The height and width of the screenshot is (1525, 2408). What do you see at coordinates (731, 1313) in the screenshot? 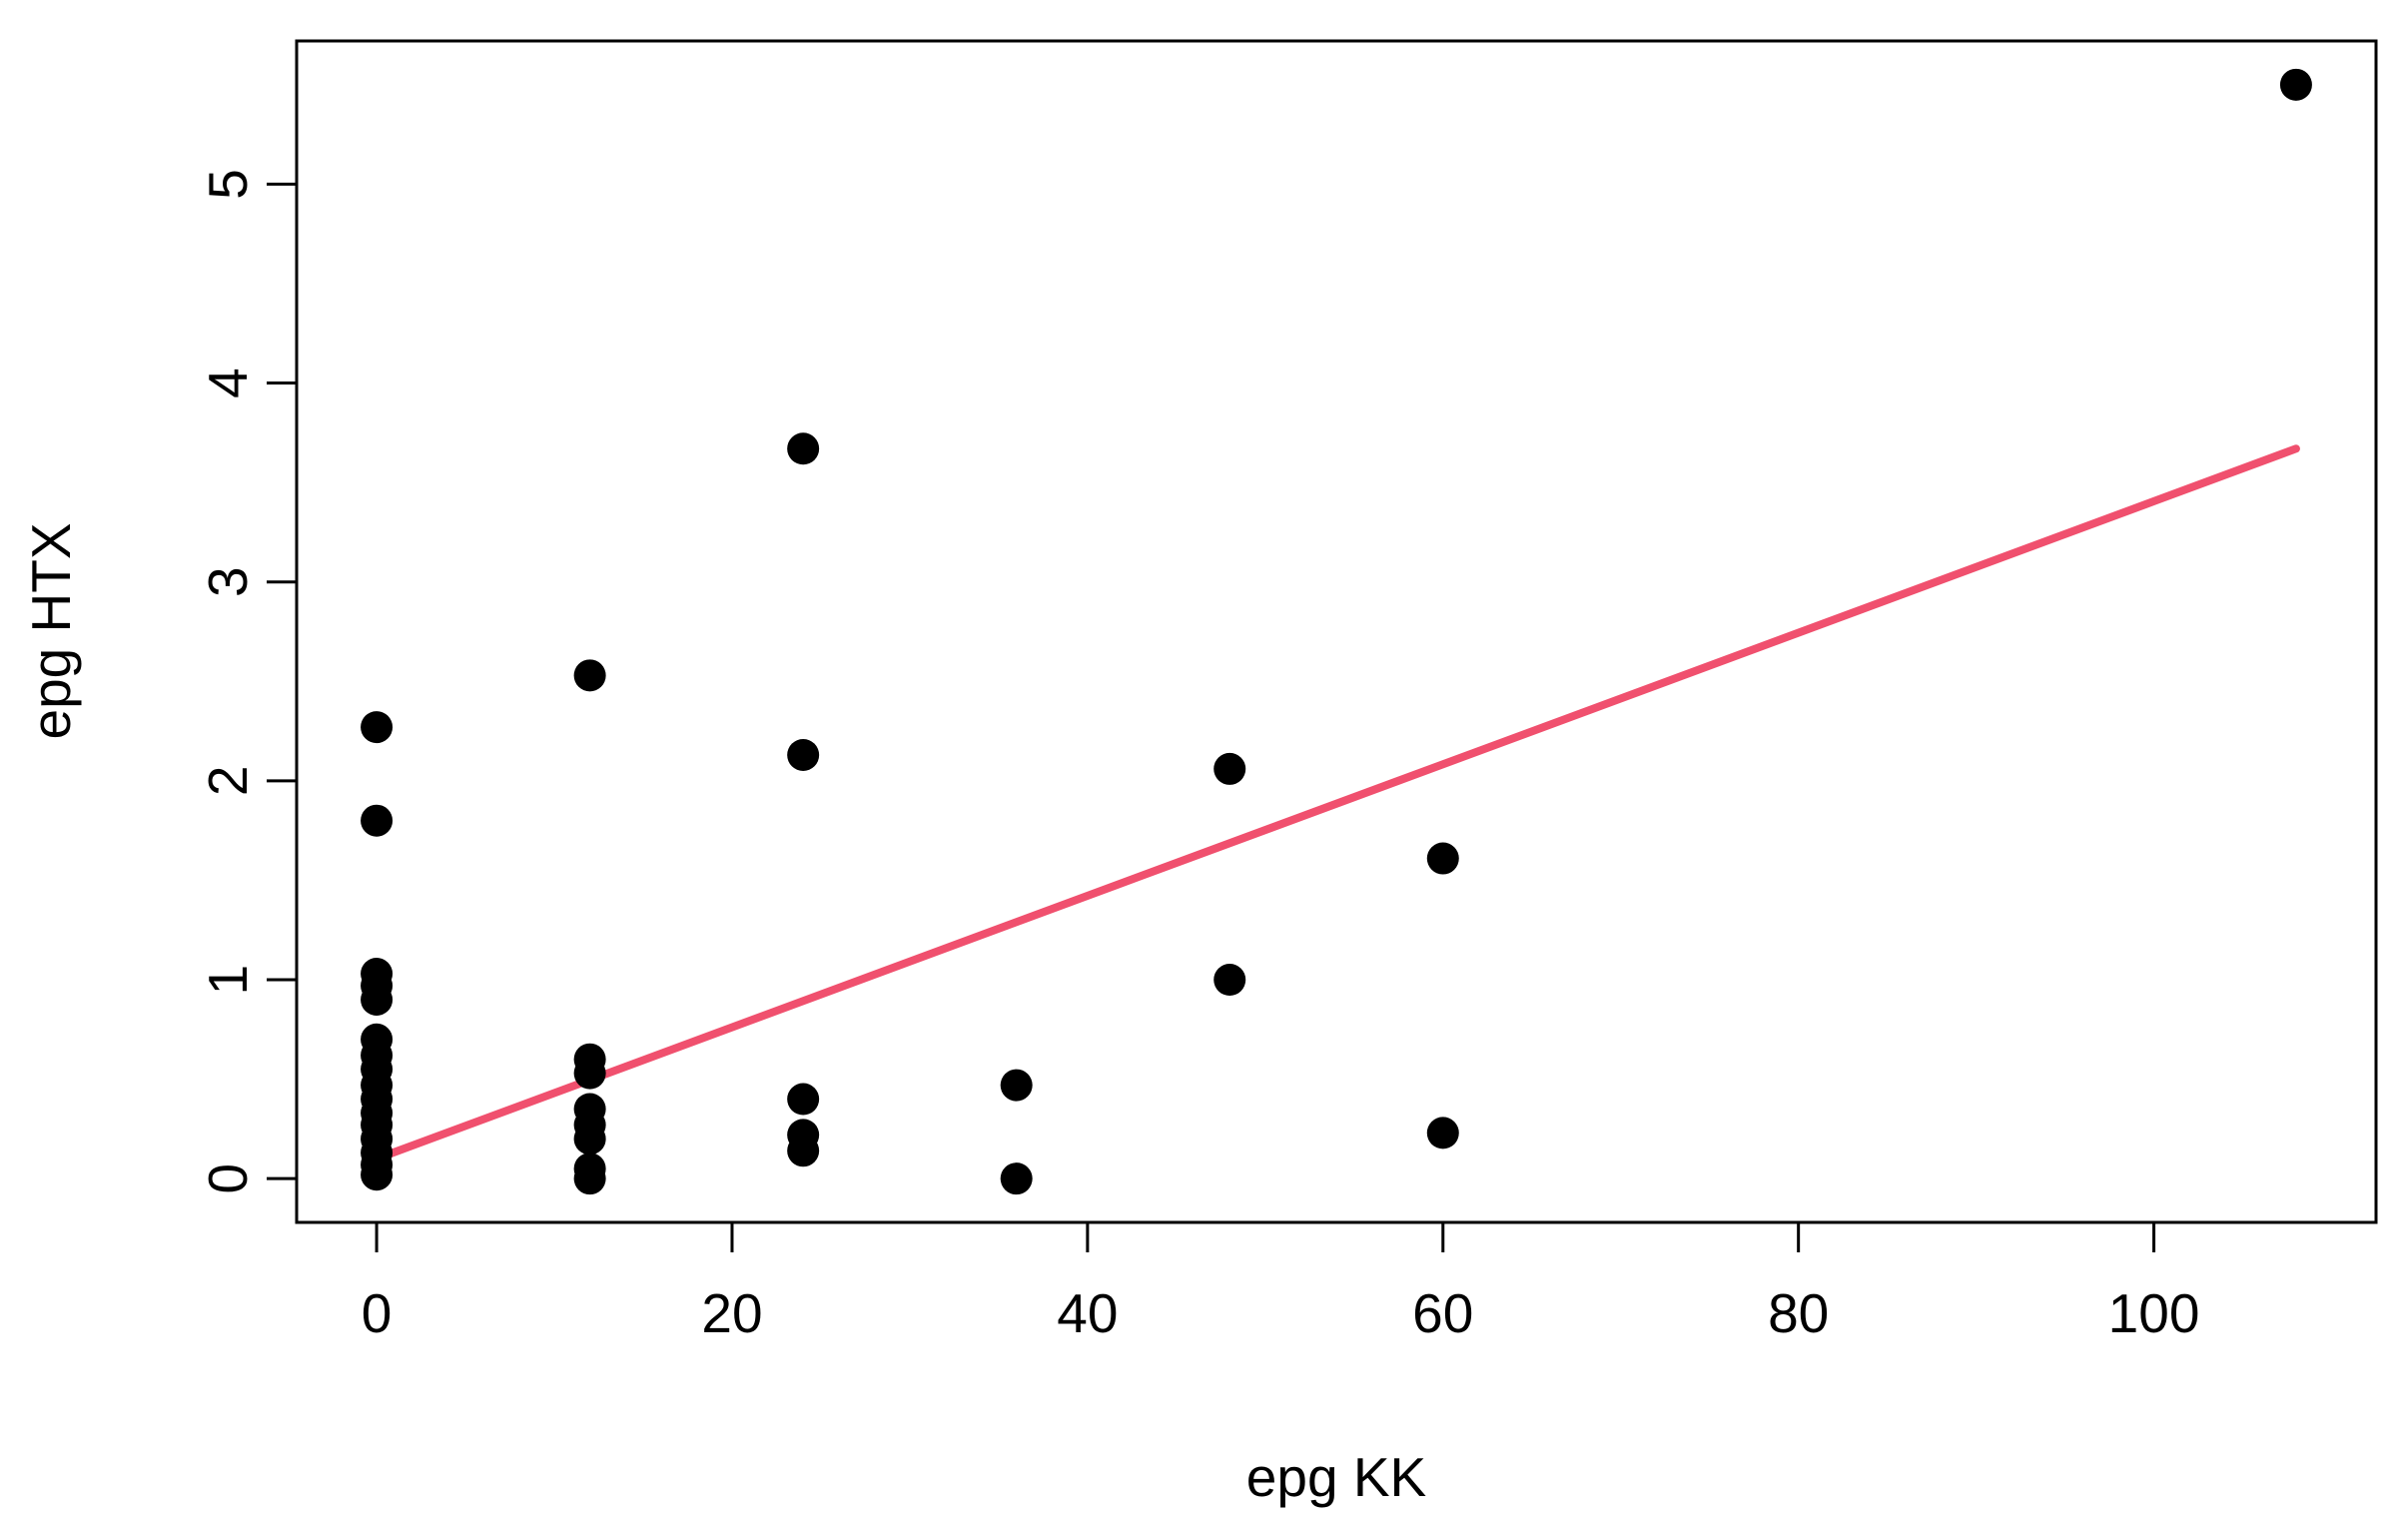
I see `x-tick-label: 20` at bounding box center [731, 1313].